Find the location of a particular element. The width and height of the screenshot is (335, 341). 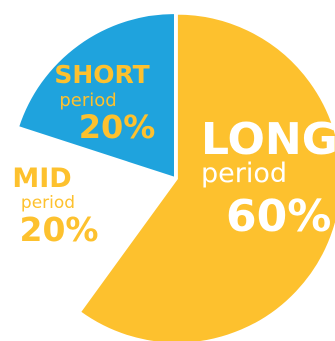

short-slice-value-label: 20% is located at coordinates (117, 127).